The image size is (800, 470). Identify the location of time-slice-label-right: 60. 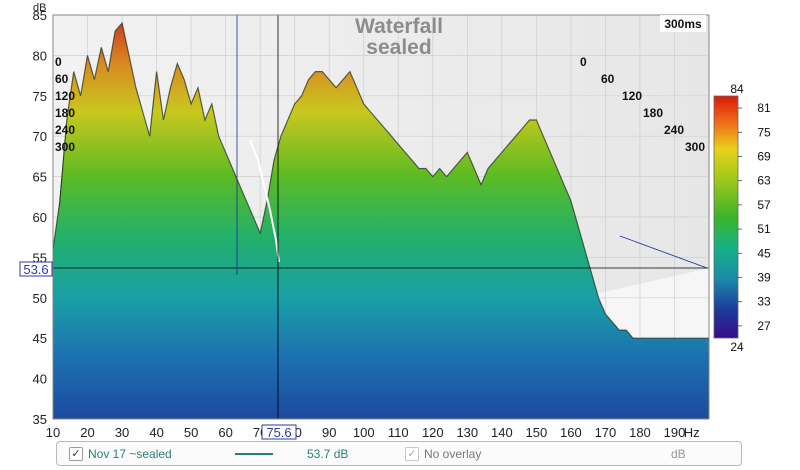
(608, 79).